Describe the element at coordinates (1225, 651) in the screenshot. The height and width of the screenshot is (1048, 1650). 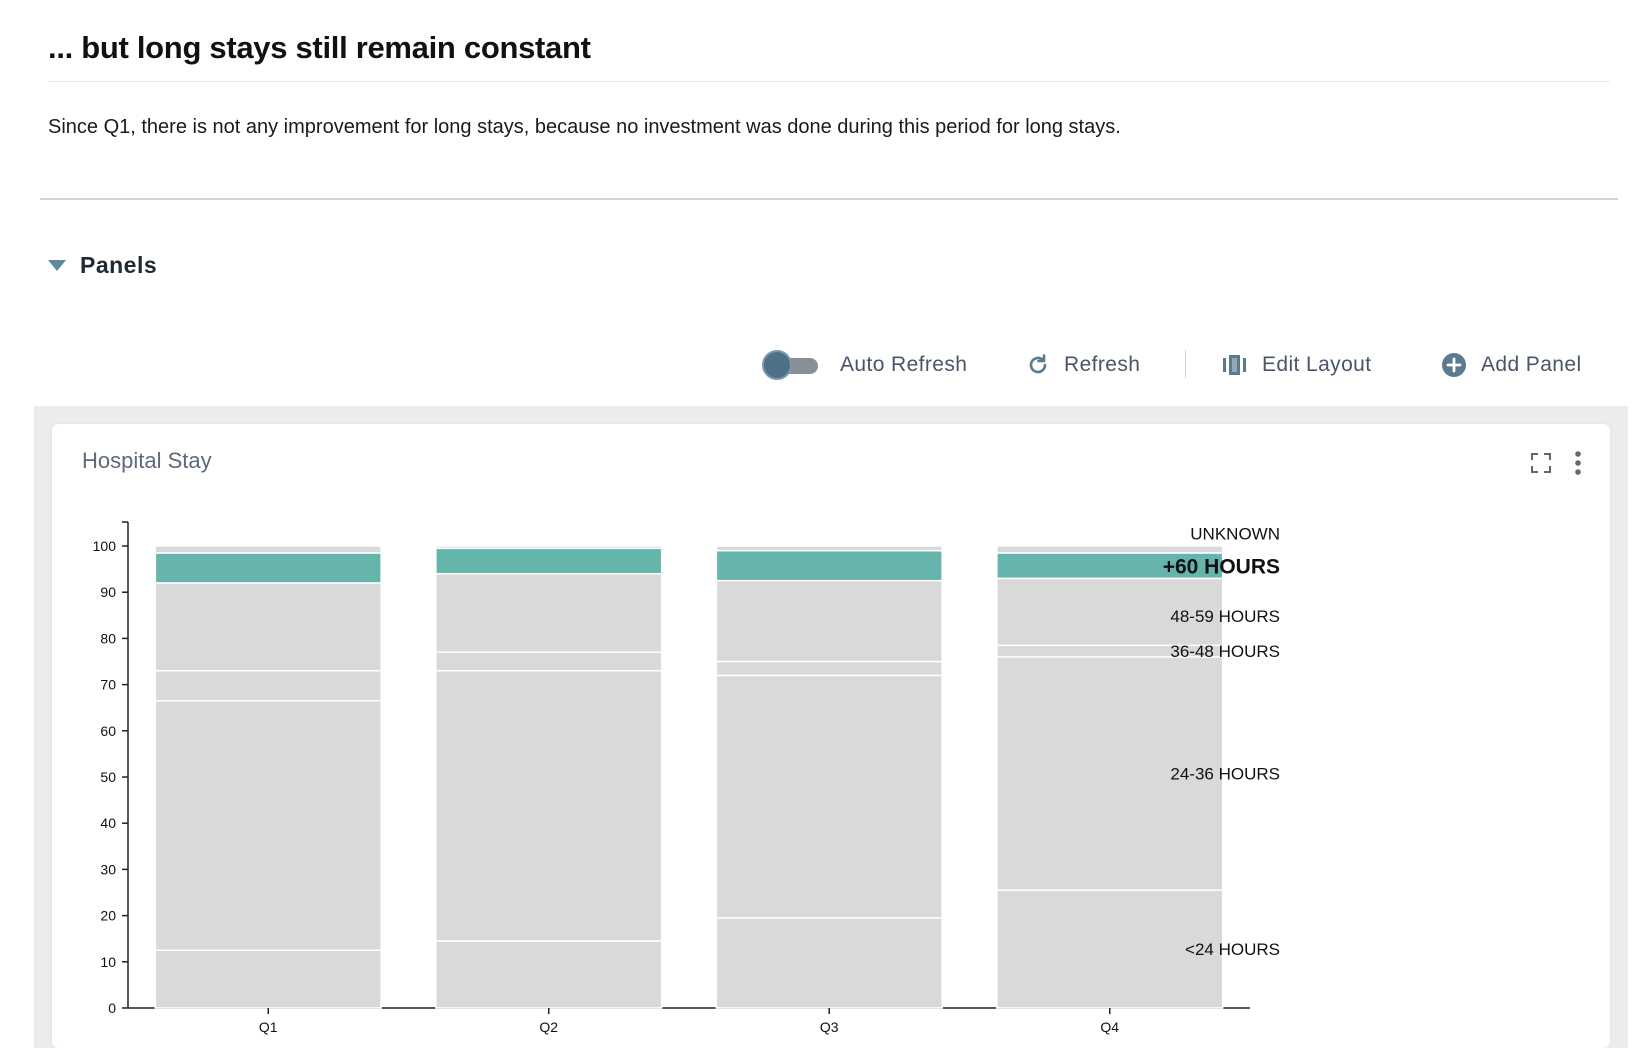
I see `series-label: 36-48 HOURS` at that location.